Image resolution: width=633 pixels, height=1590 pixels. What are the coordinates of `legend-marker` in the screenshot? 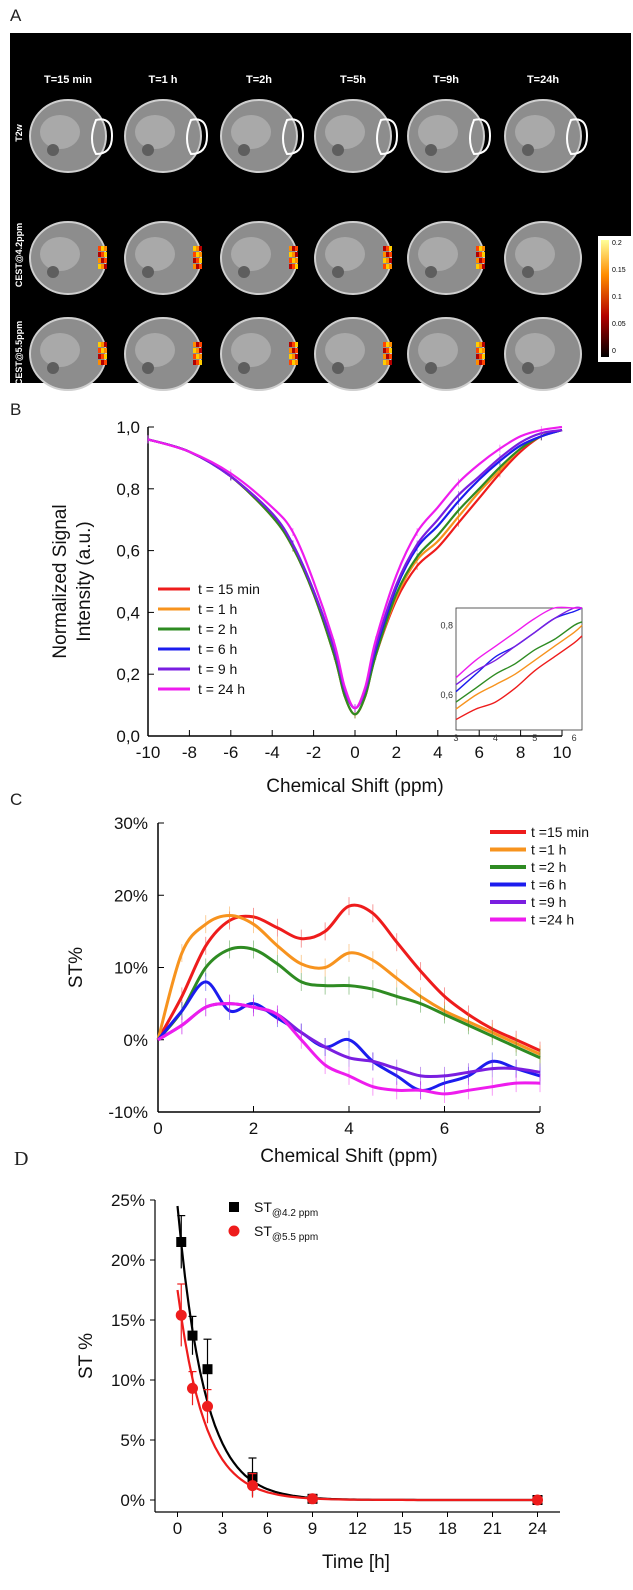 It's located at (234, 1207).